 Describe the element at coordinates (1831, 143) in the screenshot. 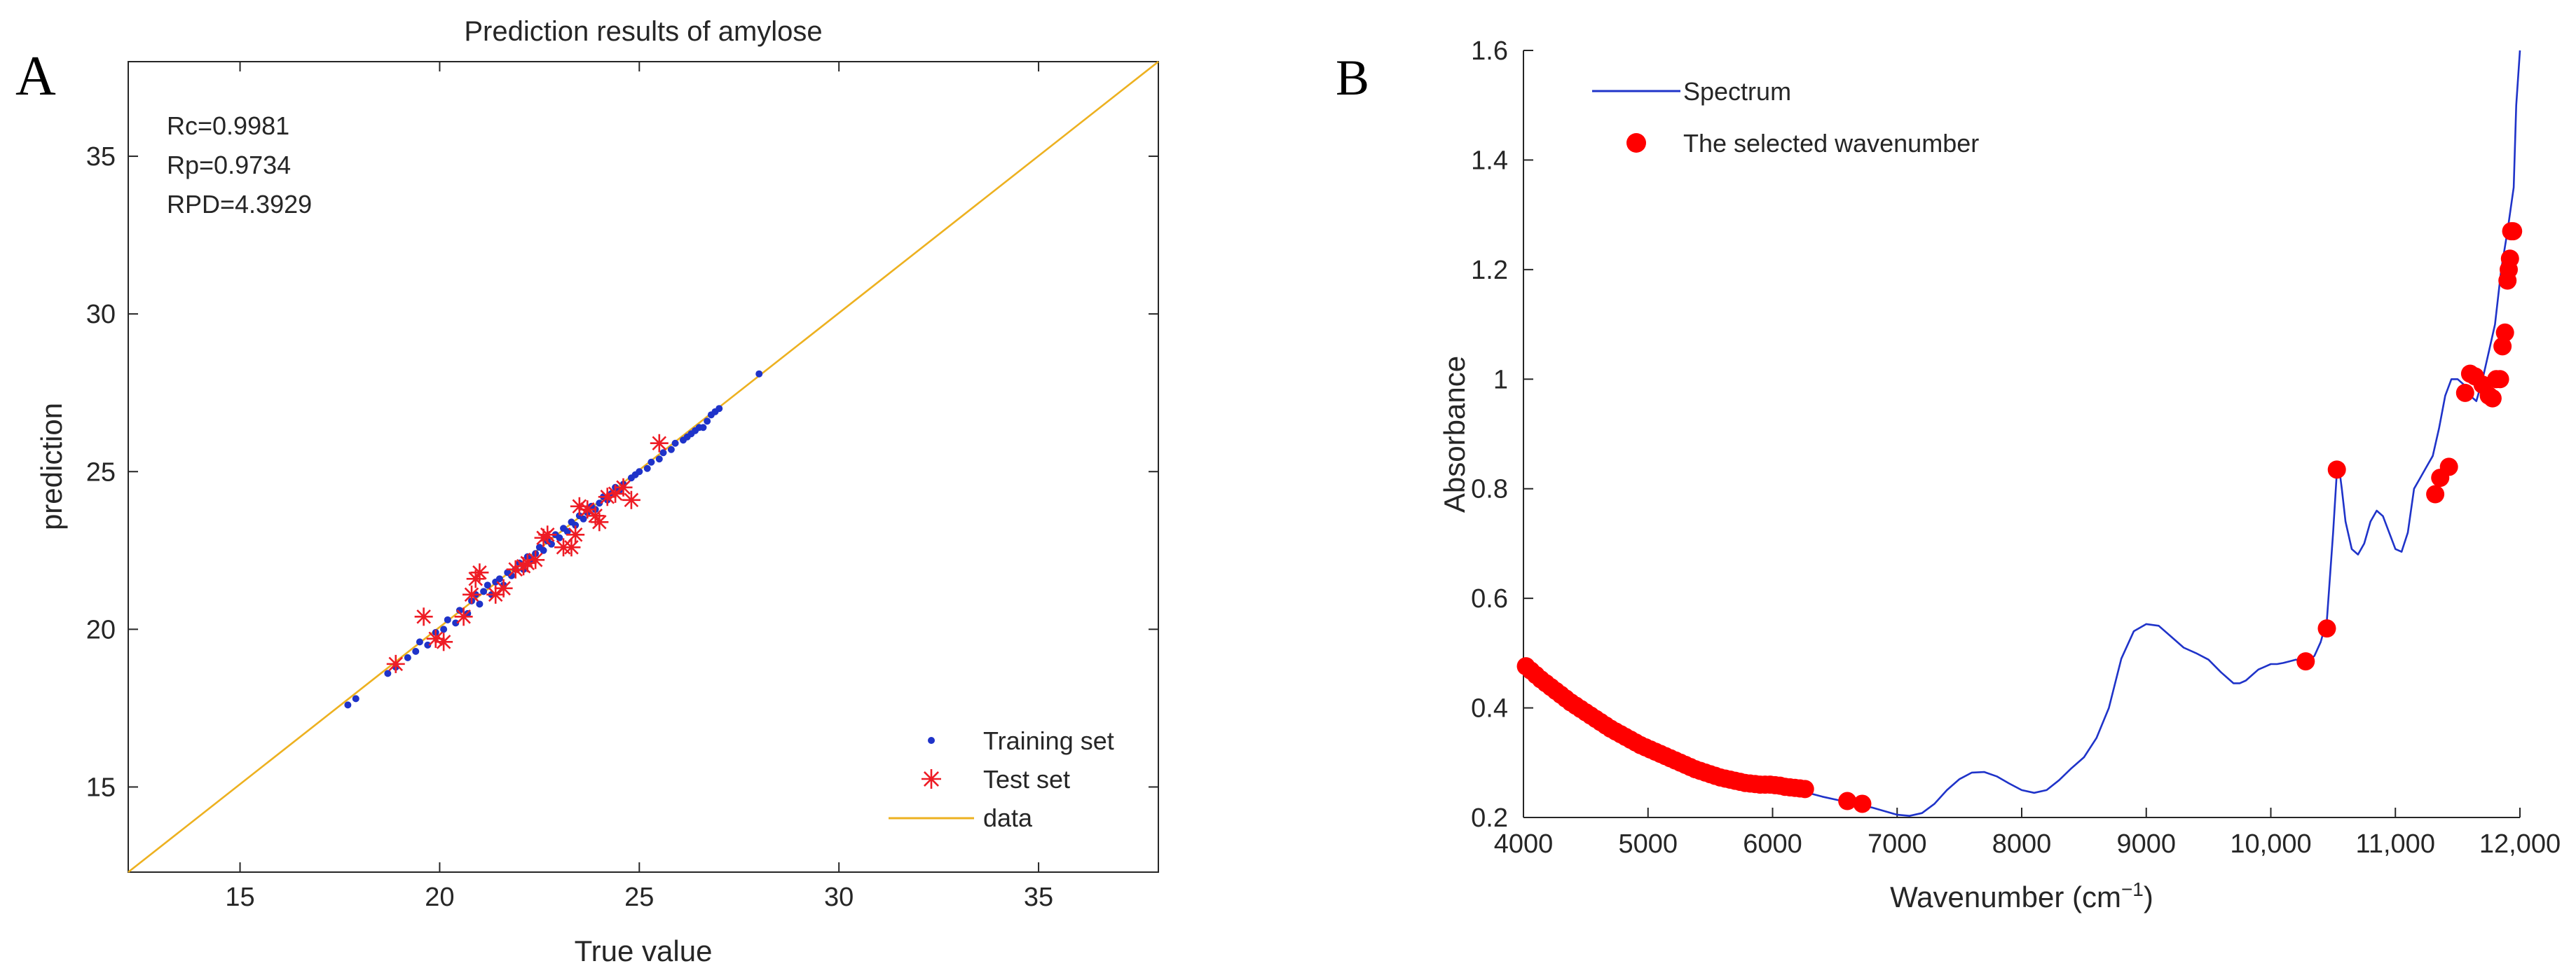

I see `legend-selected-label: The selected wavenumber` at that location.